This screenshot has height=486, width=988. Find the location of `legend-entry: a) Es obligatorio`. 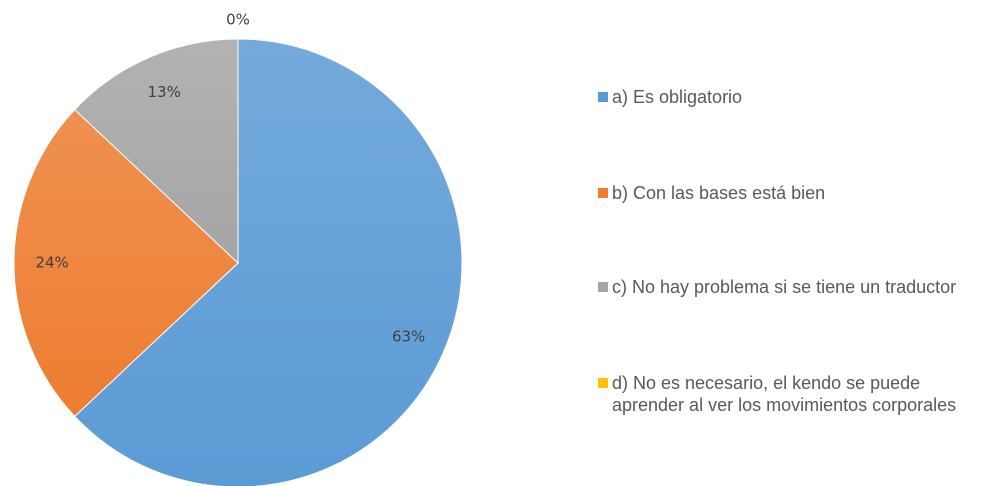

legend-entry: a) Es obligatorio is located at coordinates (788, 97).